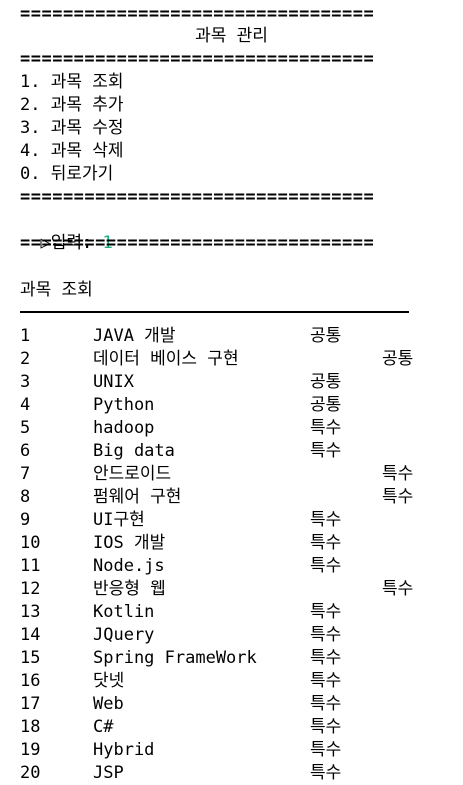 Image resolution: width=463 pixels, height=785 pixels. What do you see at coordinates (240, 405) in the screenshot?
I see `table-row: 4 Python 공통` at bounding box center [240, 405].